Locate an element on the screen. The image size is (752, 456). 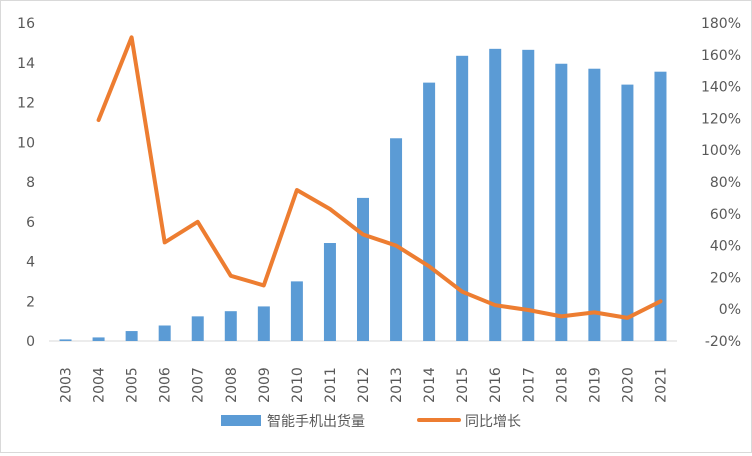
x-tick-label: 2019 is located at coordinates (595, 385).